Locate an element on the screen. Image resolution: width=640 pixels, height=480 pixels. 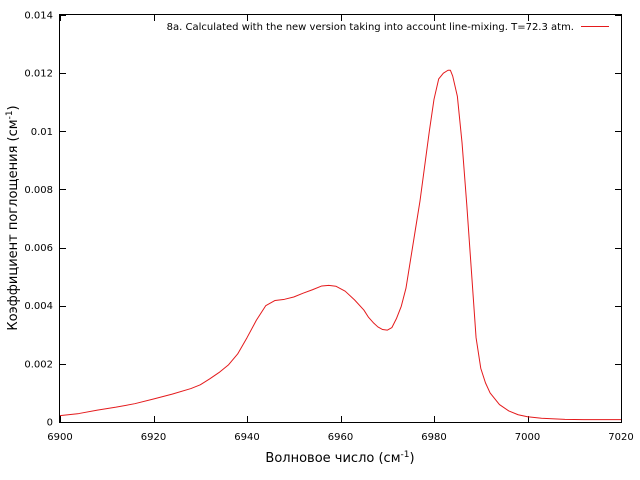
y-axis-label-main: Коэффициент поглощения (см is located at coordinates (13, 224).